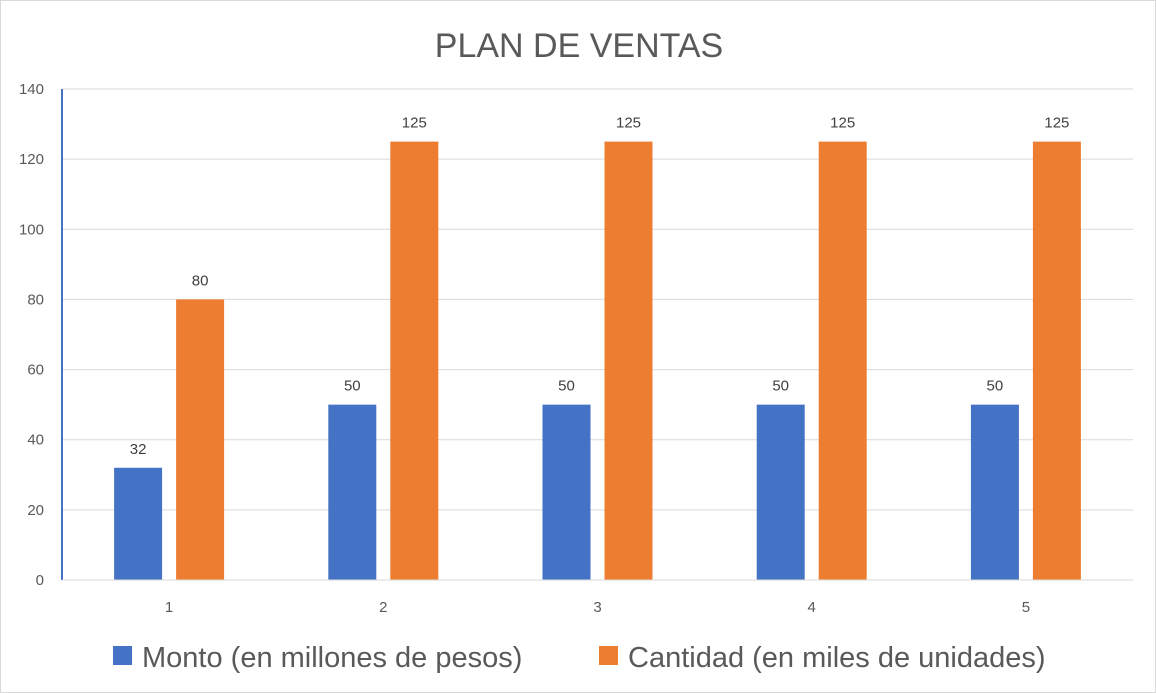 This screenshot has width=1156, height=693. Describe the element at coordinates (40, 580) in the screenshot. I see `y-tick-label: 0` at that location.